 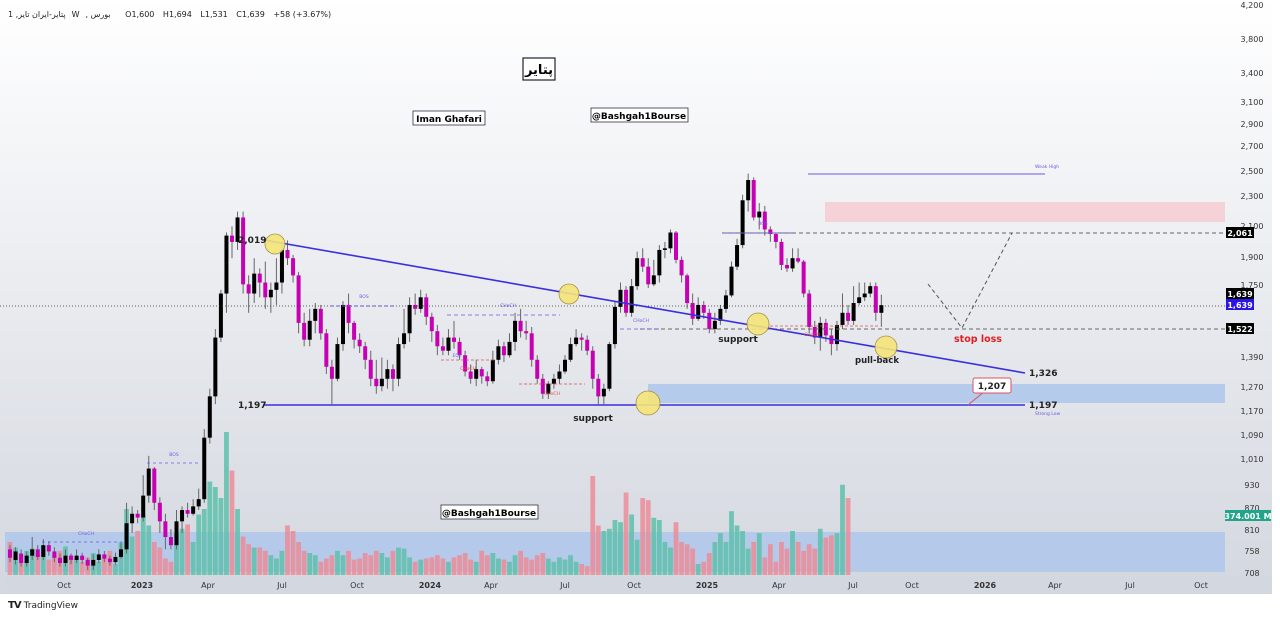 What do you see at coordinates (639, 115) in the screenshot?
I see `channel-box-top: @Bashgah1Bourse` at bounding box center [639, 115].